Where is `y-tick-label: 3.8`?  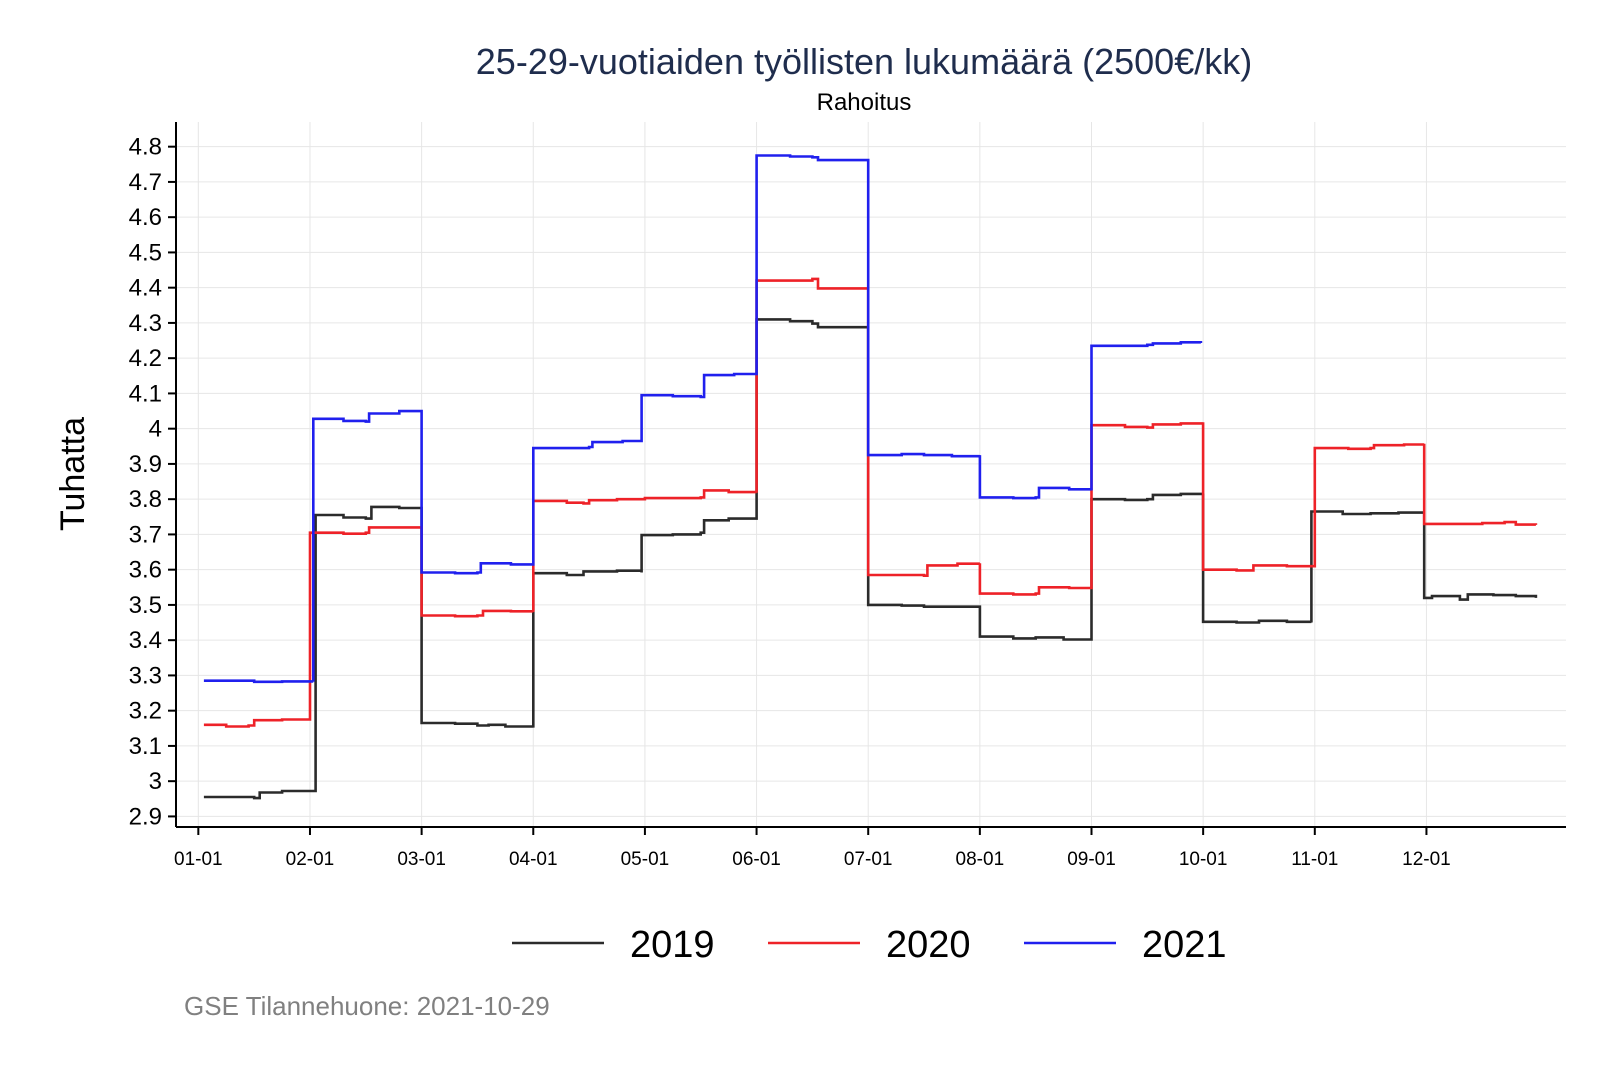
y-tick-label: 3.8 is located at coordinates (145, 499).